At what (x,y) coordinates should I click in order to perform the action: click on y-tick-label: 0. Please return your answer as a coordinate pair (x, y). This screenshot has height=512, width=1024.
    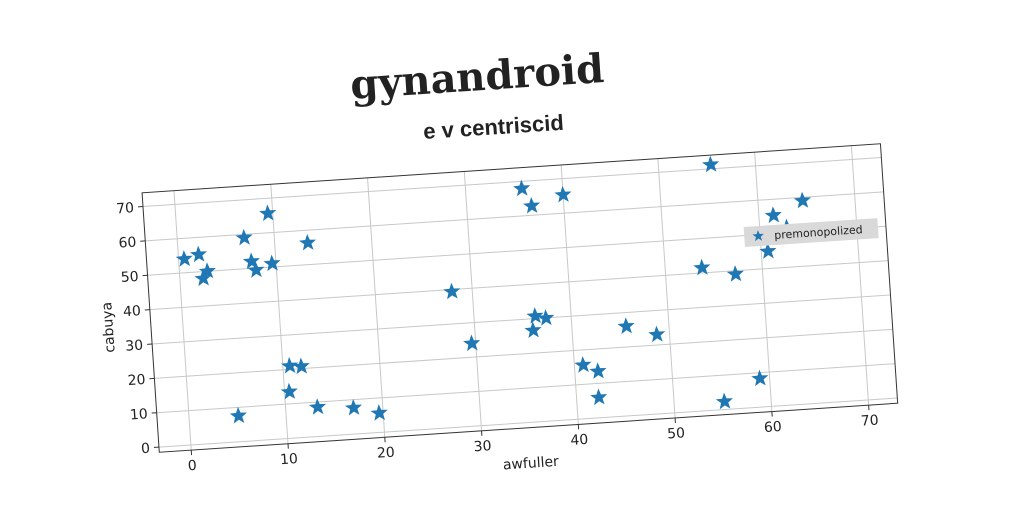
    Looking at the image, I should click on (146, 449).